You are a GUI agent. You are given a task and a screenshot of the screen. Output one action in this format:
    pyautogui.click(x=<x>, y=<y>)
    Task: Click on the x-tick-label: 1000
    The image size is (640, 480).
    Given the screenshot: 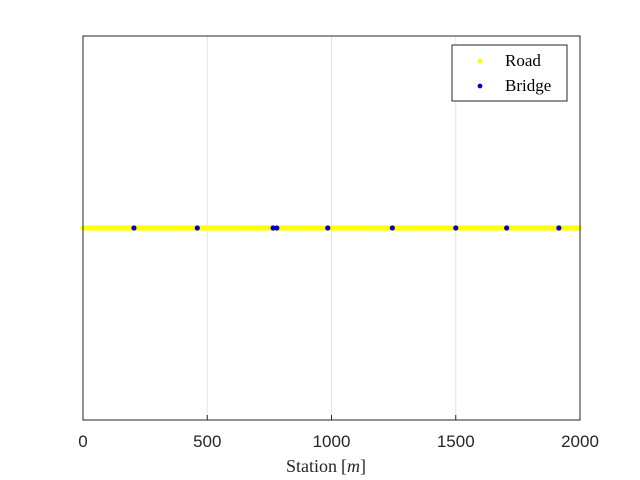 What is the action you would take?
    pyautogui.click(x=332, y=441)
    